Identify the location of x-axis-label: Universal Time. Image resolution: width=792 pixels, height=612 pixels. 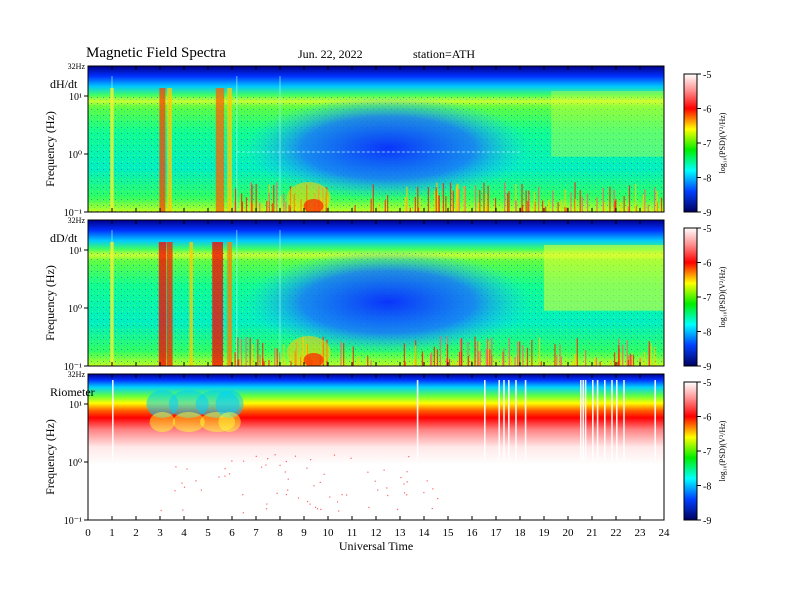
(376, 546).